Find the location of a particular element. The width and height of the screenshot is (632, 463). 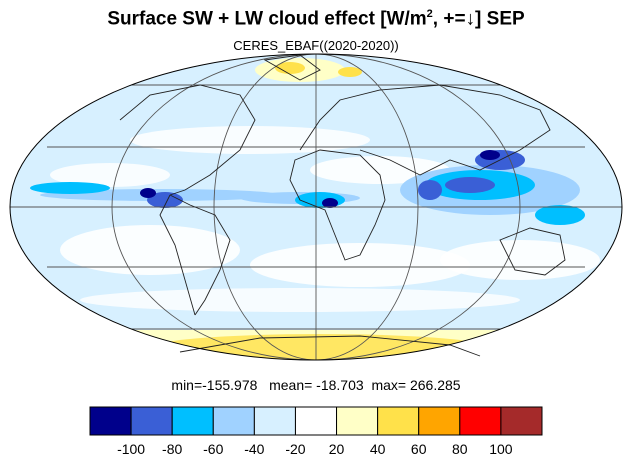

coastline-greenland is located at coordinates (292, 67).